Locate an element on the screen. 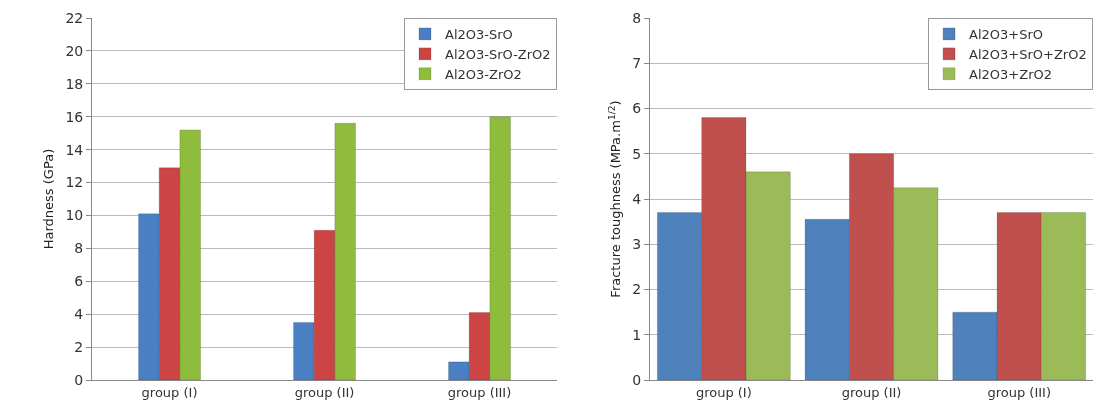 This screenshot has width=1114, height=410. legend-label: Al2O3+ZrO2 is located at coordinates (1010, 74).